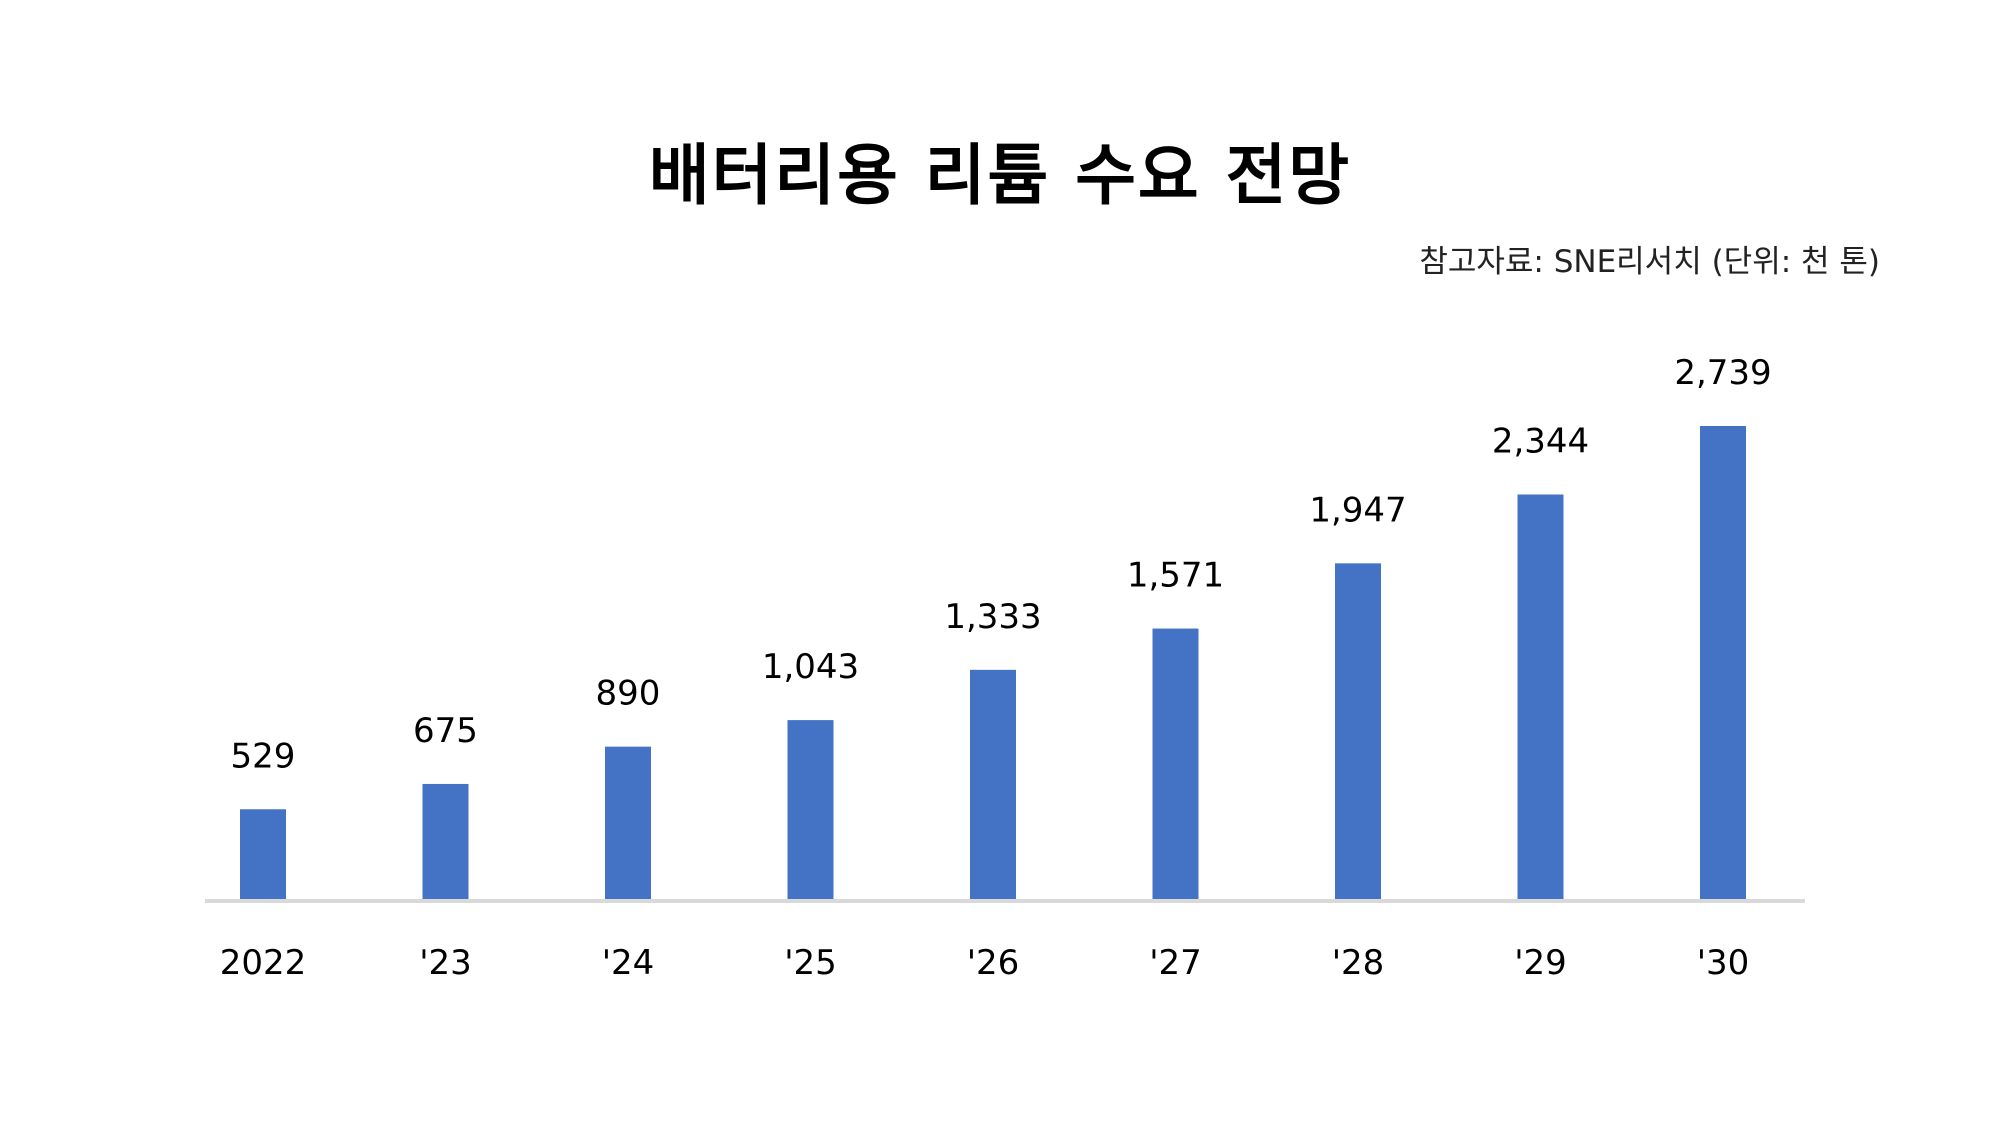 The height and width of the screenshot is (1125, 2000). What do you see at coordinates (993, 785) in the screenshot?
I see `bar-'26` at bounding box center [993, 785].